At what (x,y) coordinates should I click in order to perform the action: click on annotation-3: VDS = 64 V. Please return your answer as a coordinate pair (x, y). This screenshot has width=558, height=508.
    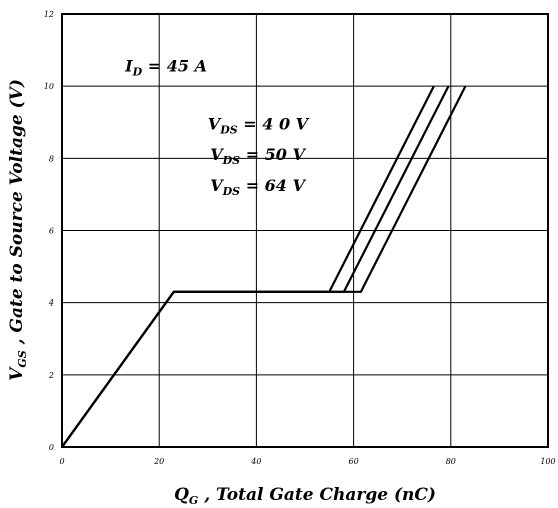
    Looking at the image, I should click on (258, 187).